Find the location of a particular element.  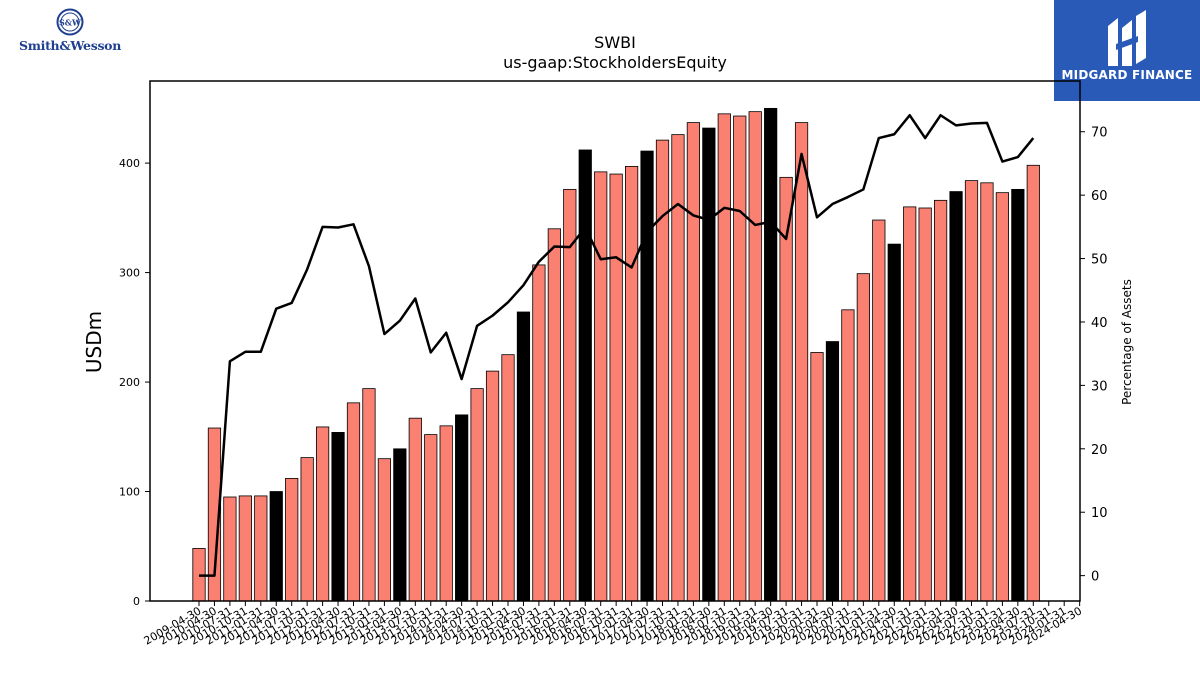

left-logo-text: Smith&Wesson is located at coordinates (70, 45).